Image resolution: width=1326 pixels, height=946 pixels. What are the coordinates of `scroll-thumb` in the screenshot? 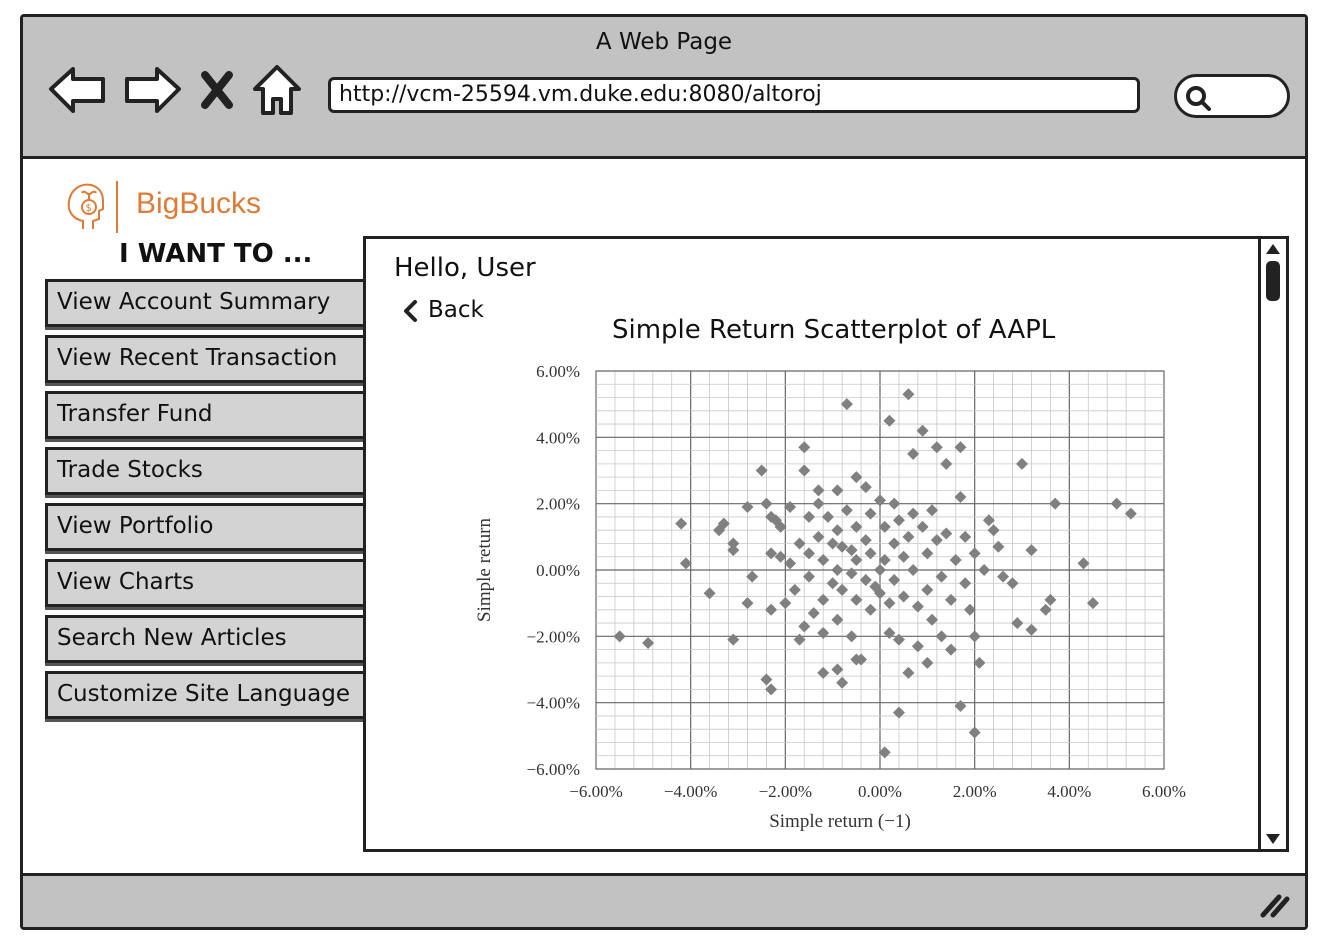 It's located at (1273, 281).